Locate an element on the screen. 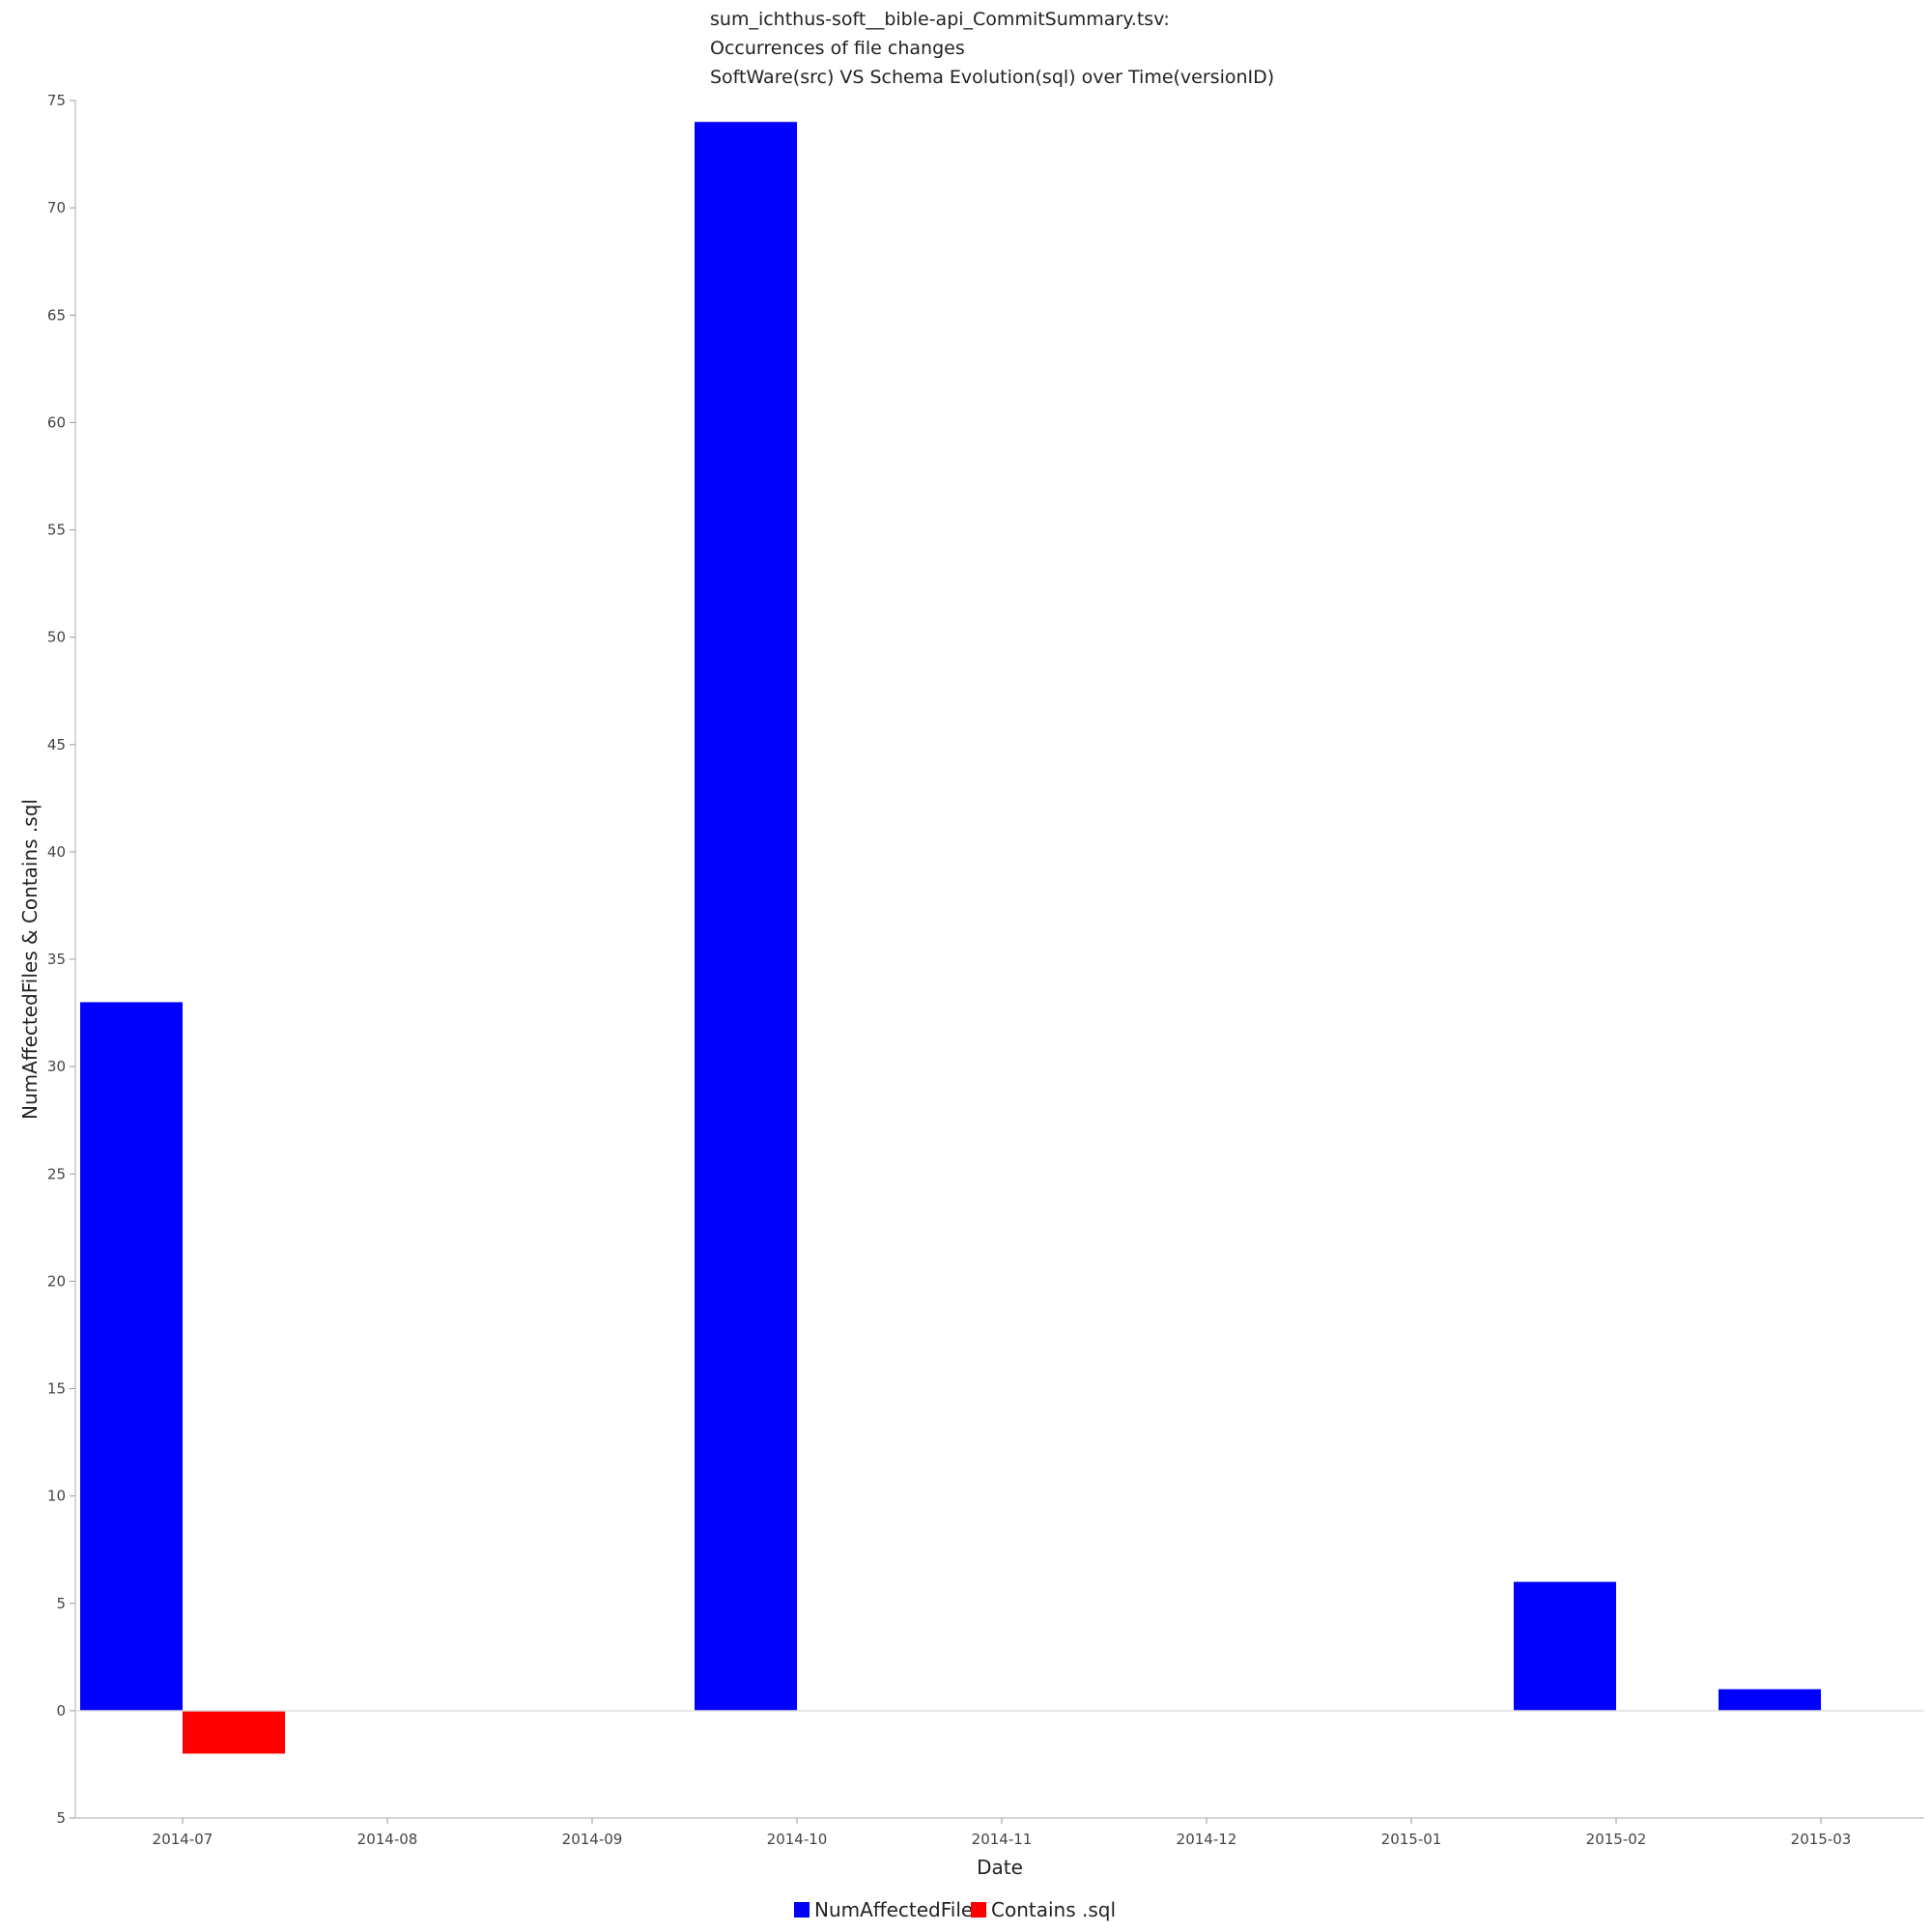 The image size is (1932, 1932). y-tick-label: 55 is located at coordinates (56, 530).